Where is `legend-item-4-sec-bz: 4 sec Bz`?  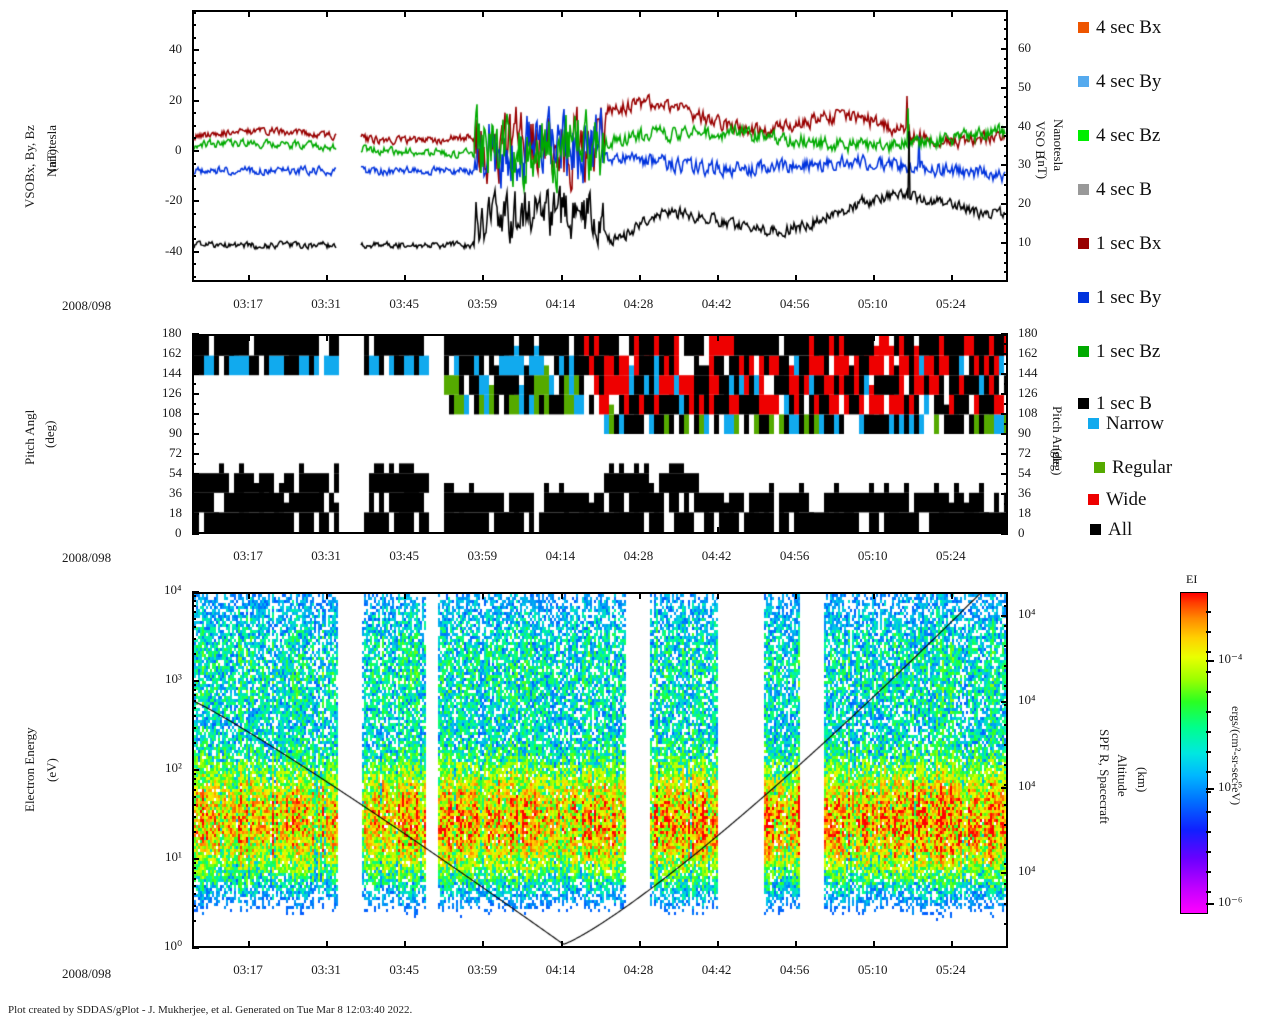 legend-item-4-sec-bz: 4 sec Bz is located at coordinates (1119, 135).